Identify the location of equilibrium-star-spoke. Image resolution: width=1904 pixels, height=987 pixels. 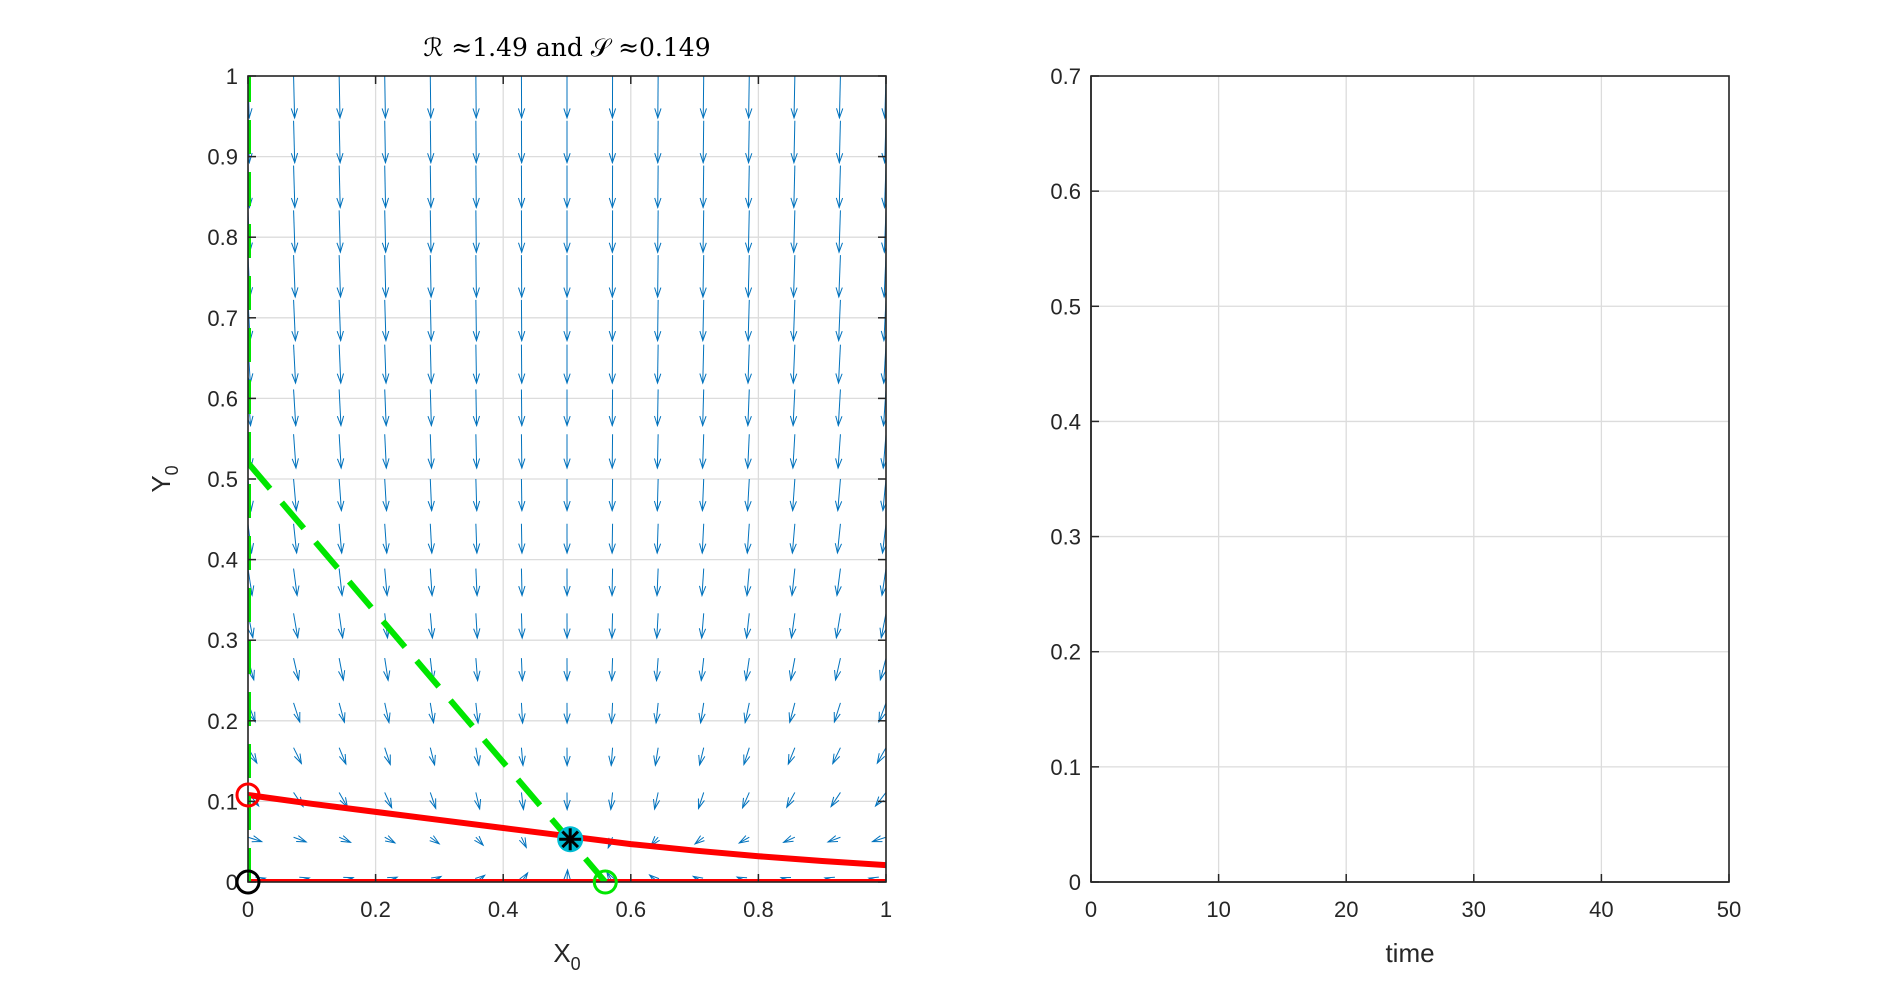
(570, 839).